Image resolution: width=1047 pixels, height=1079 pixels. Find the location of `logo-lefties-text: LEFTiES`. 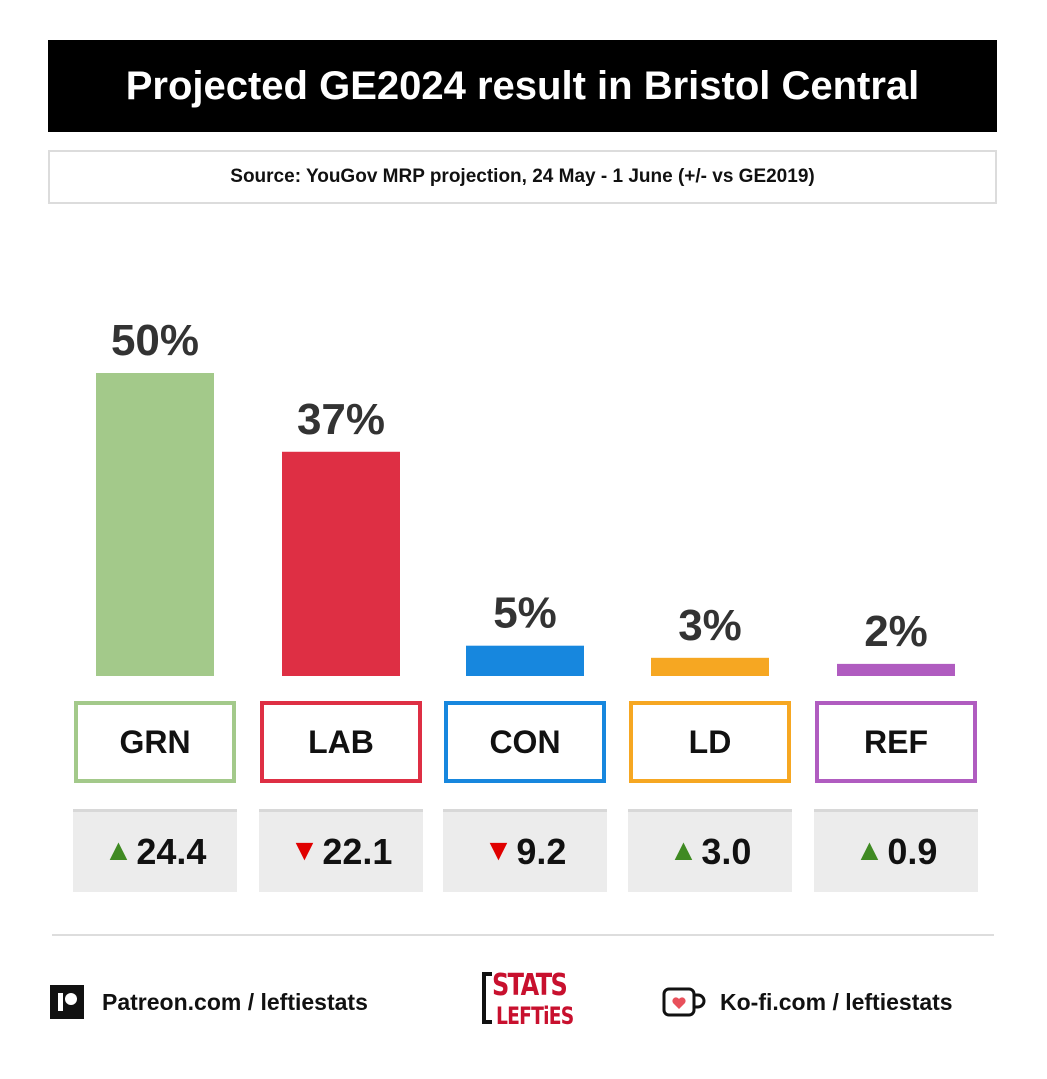

logo-lefties-text: LEFTiES is located at coordinates (535, 1016).